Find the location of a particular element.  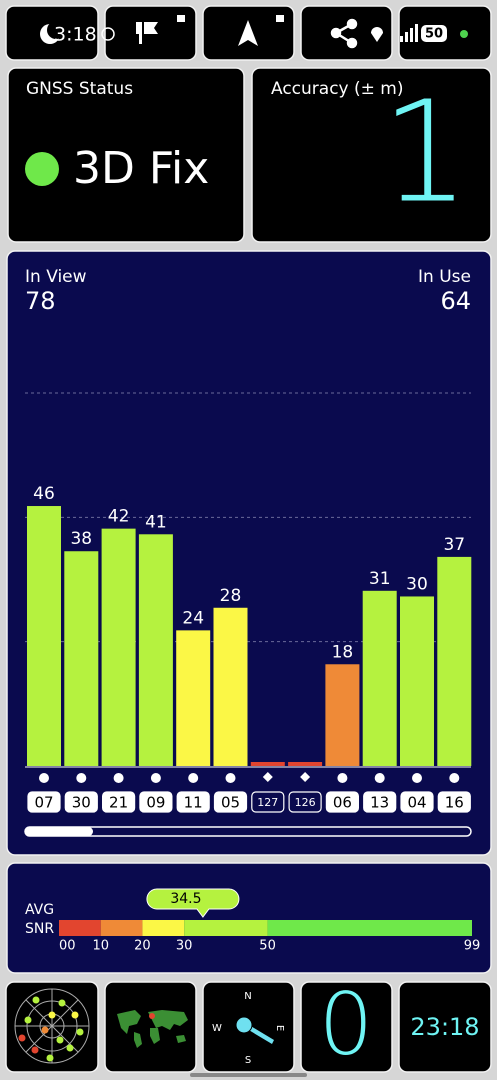

snr-tick-label: 00 is located at coordinates (67, 946).